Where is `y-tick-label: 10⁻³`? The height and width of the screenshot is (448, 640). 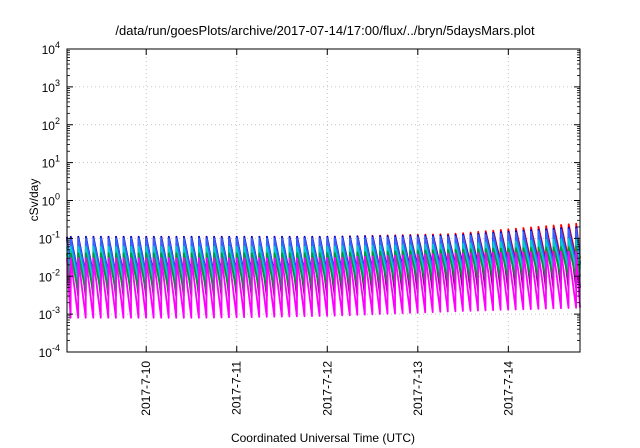 y-tick-label: 10⁻³ is located at coordinates (49, 313).